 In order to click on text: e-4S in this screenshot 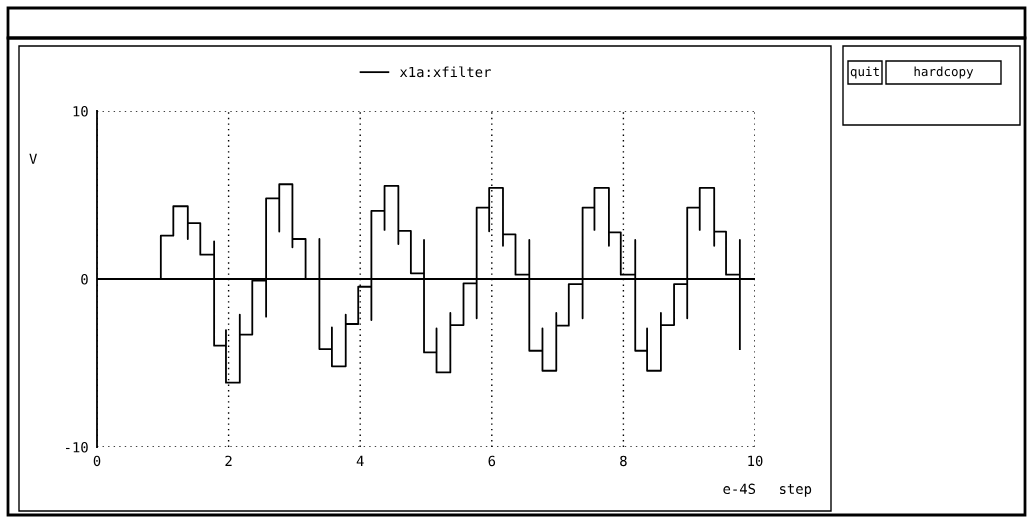, I will do `click(739, 489)`.